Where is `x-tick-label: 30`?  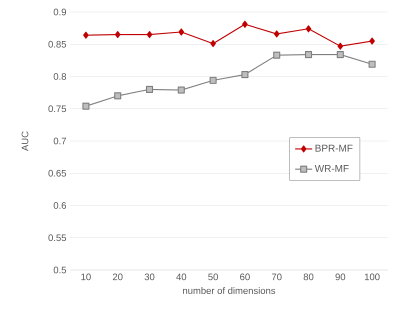
x-tick-label: 30 is located at coordinates (149, 277).